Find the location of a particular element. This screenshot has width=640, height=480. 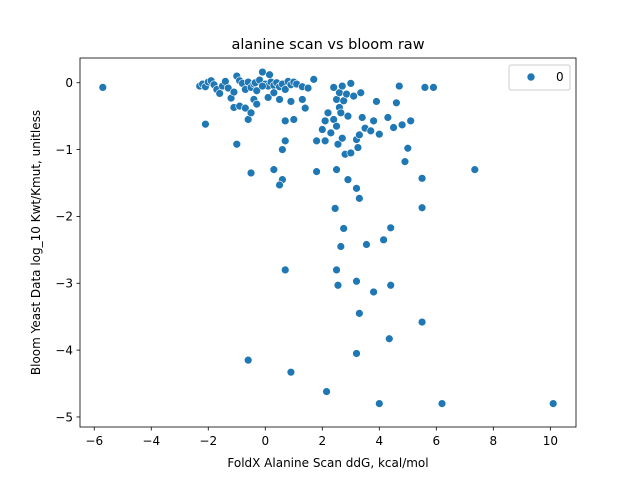

y-tick-label: −3 is located at coordinates (64, 284).